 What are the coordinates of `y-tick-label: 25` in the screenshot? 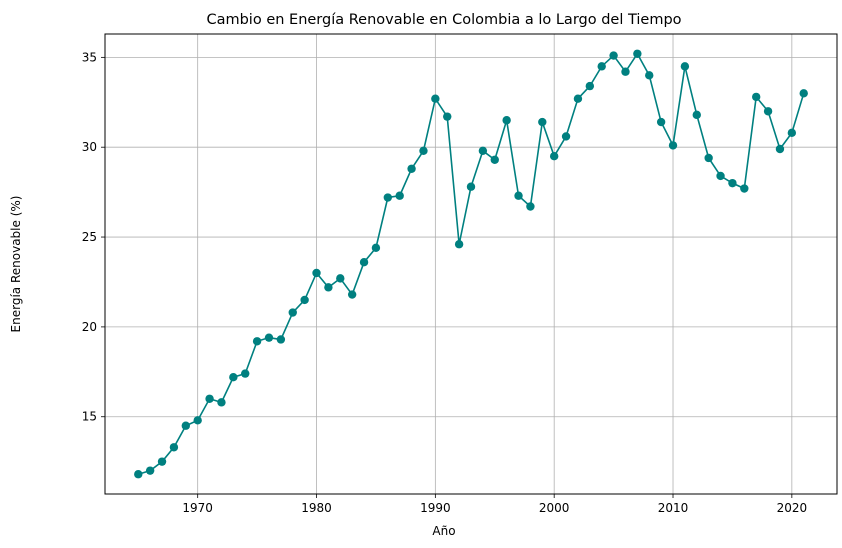 It's located at (89, 237).